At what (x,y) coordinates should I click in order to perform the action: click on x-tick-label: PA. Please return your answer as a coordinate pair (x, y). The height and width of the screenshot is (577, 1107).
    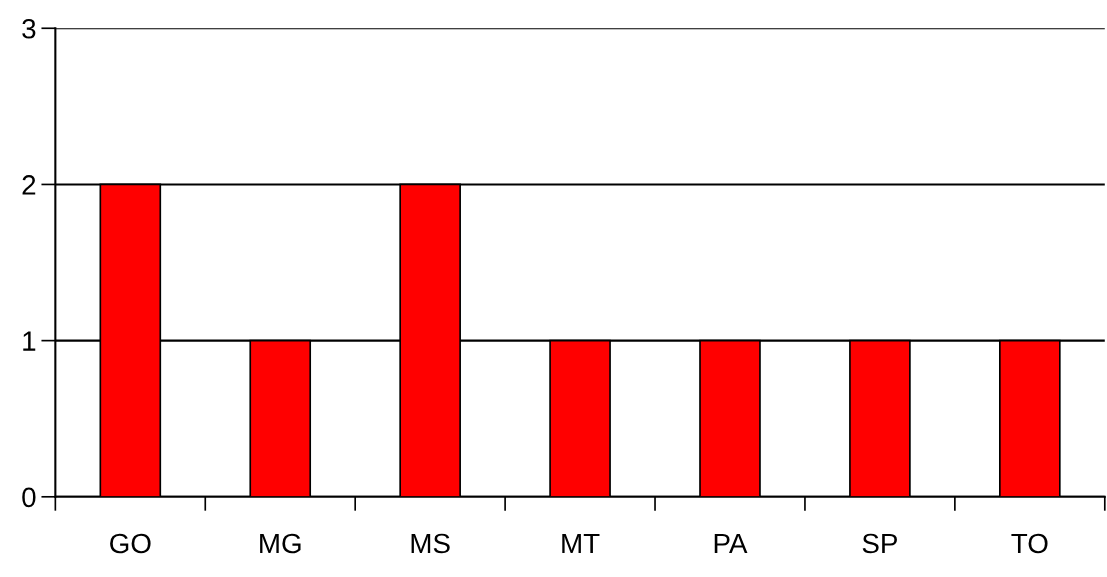
    Looking at the image, I should click on (731, 543).